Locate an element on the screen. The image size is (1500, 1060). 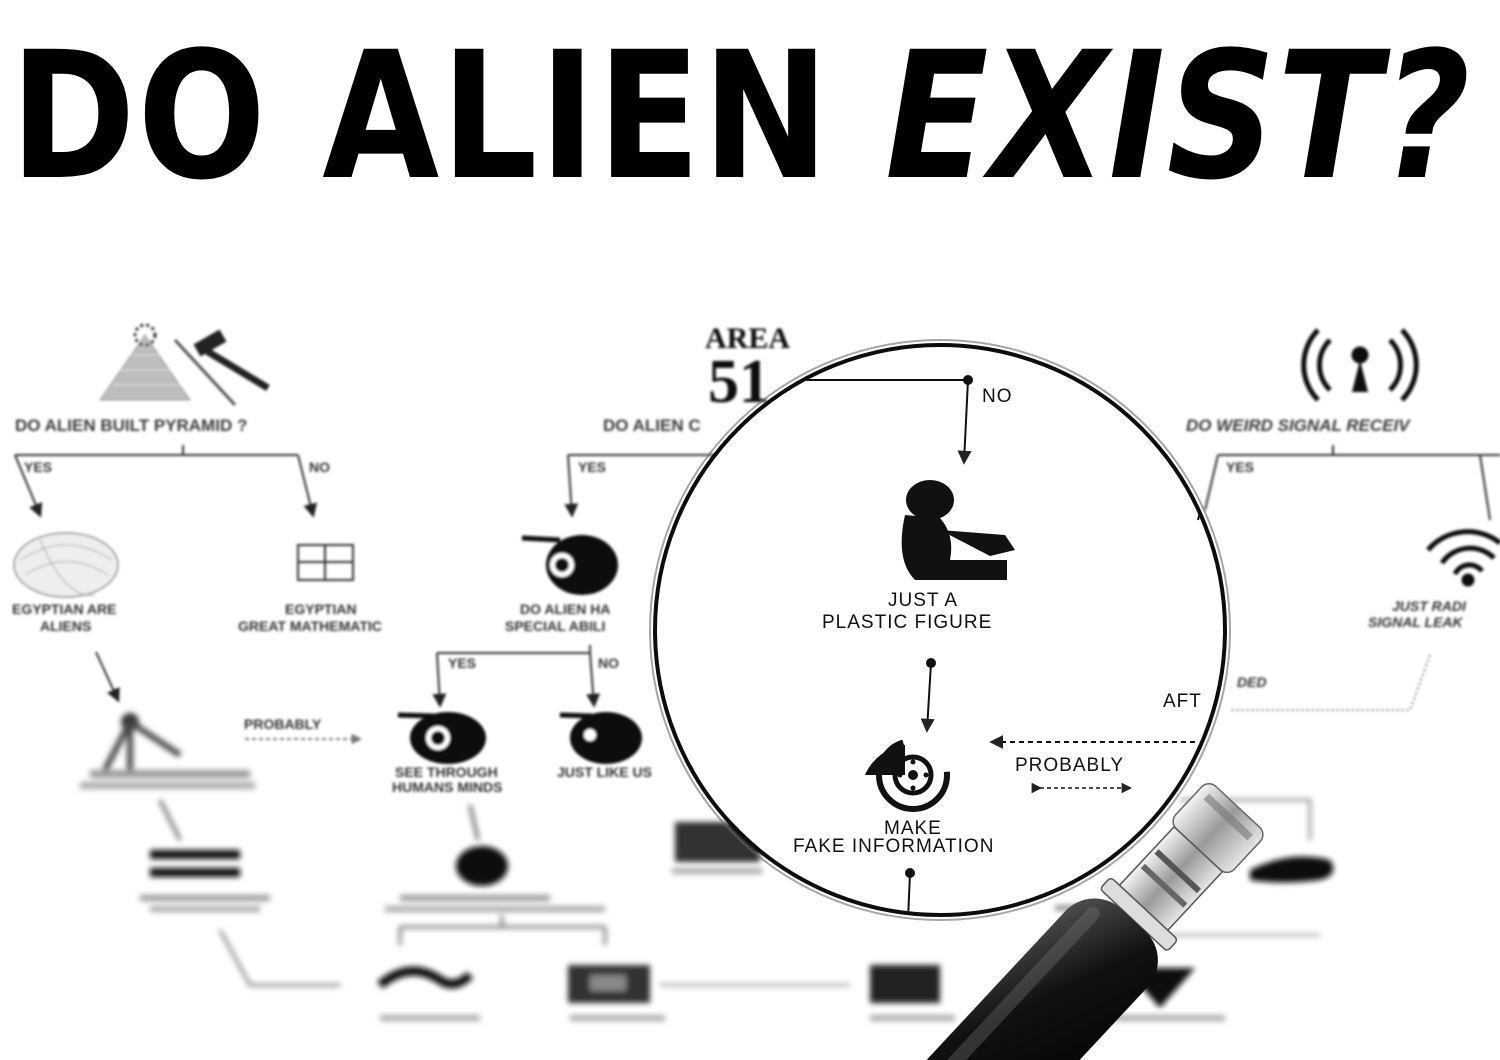
fake-information-icon is located at coordinates (907, 775).